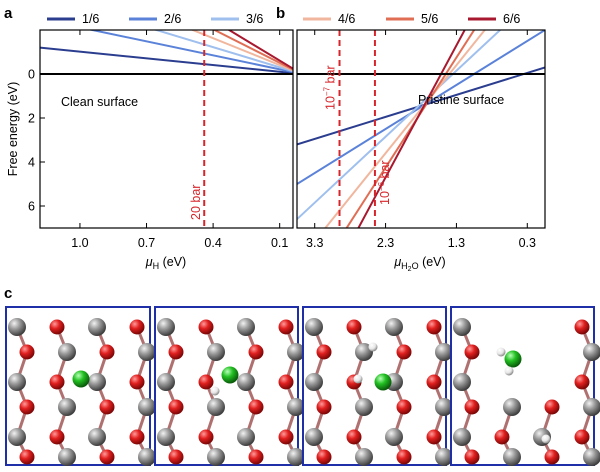 Image resolution: width=600 pixels, height=472 pixels. Describe the element at coordinates (410, 269) in the screenshot. I see `sub-2: 2` at that location.